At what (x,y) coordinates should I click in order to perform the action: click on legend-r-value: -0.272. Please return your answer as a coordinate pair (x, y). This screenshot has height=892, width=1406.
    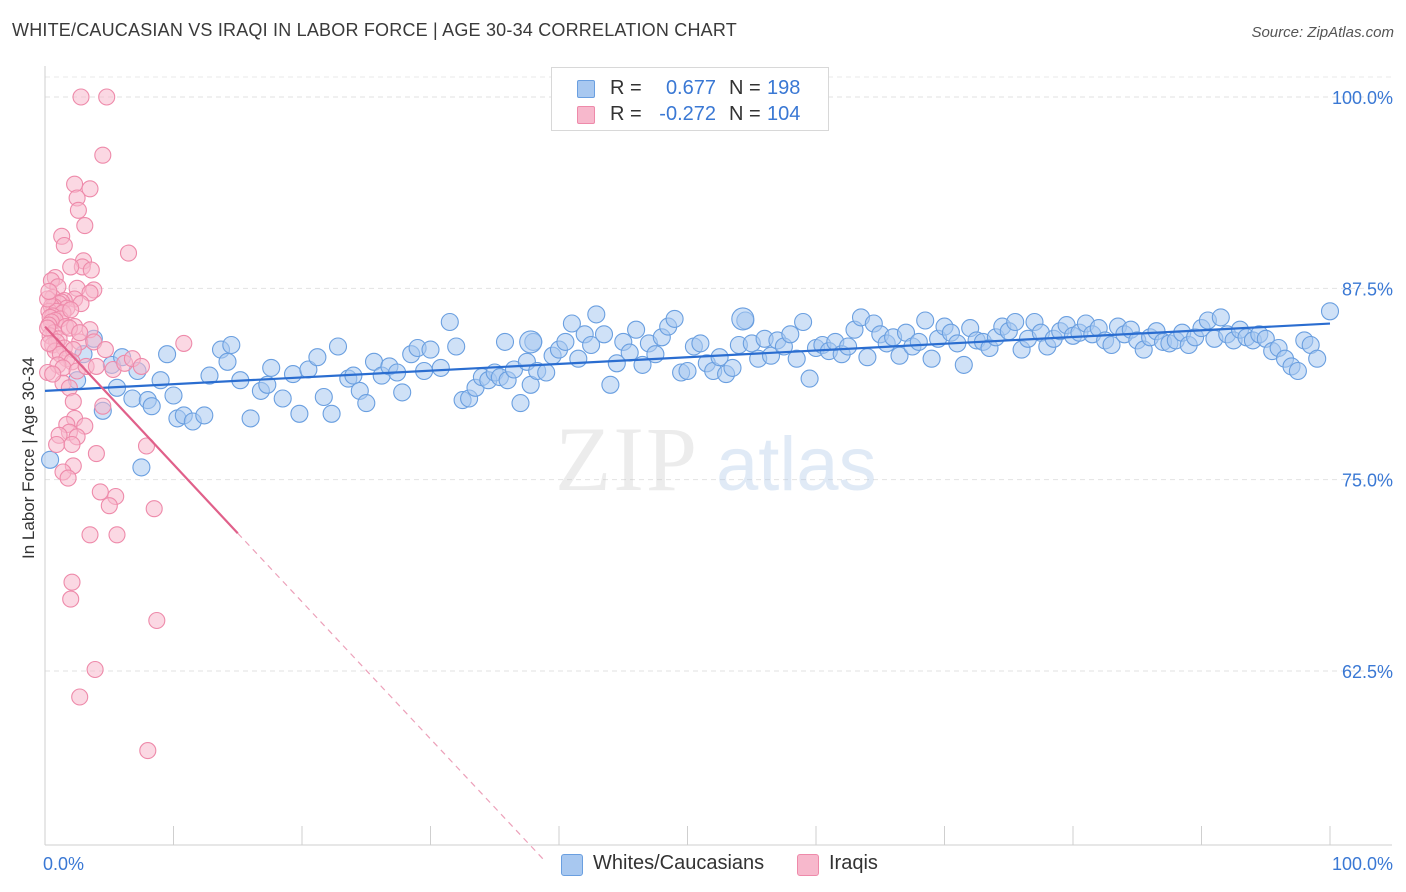
    Looking at the image, I should click on (687, 114).